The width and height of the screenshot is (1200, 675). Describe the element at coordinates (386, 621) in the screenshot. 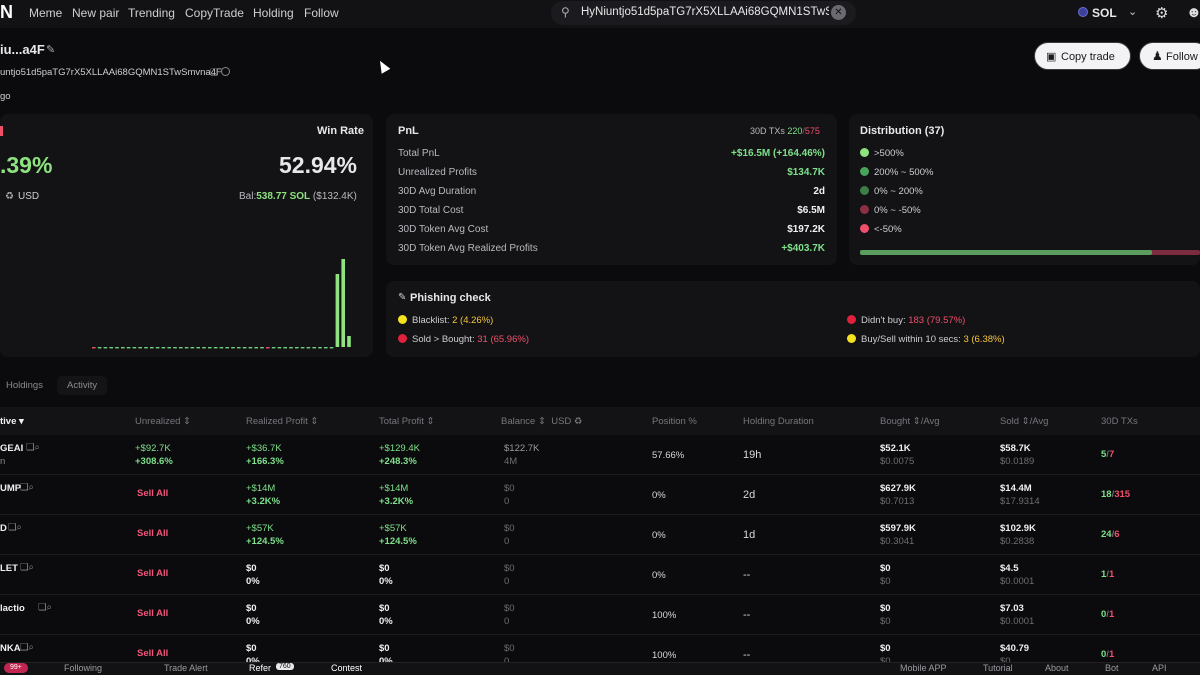

I see `cell-total_pct: 0%` at that location.